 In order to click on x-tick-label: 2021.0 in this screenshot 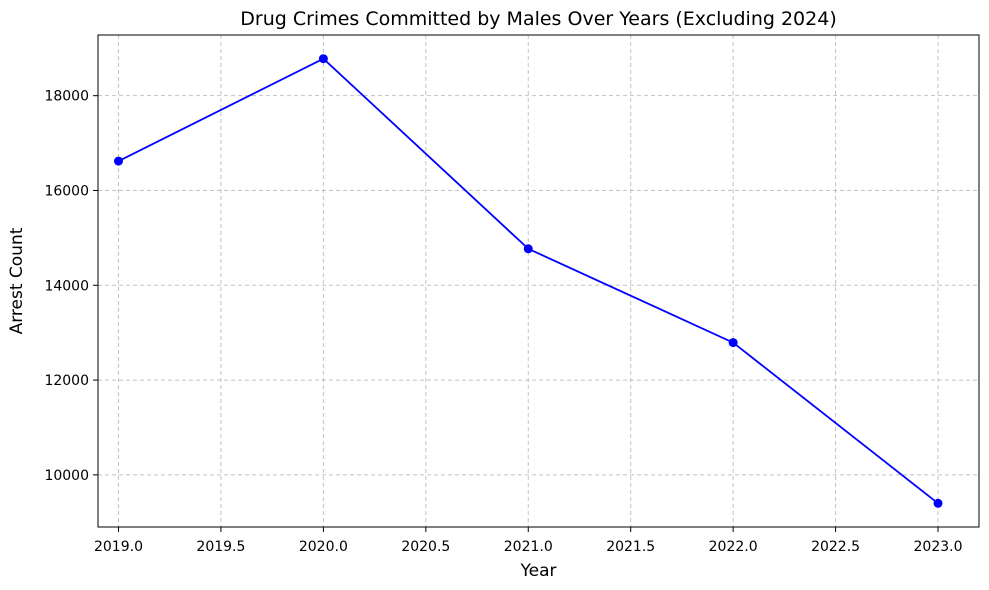, I will do `click(528, 547)`.